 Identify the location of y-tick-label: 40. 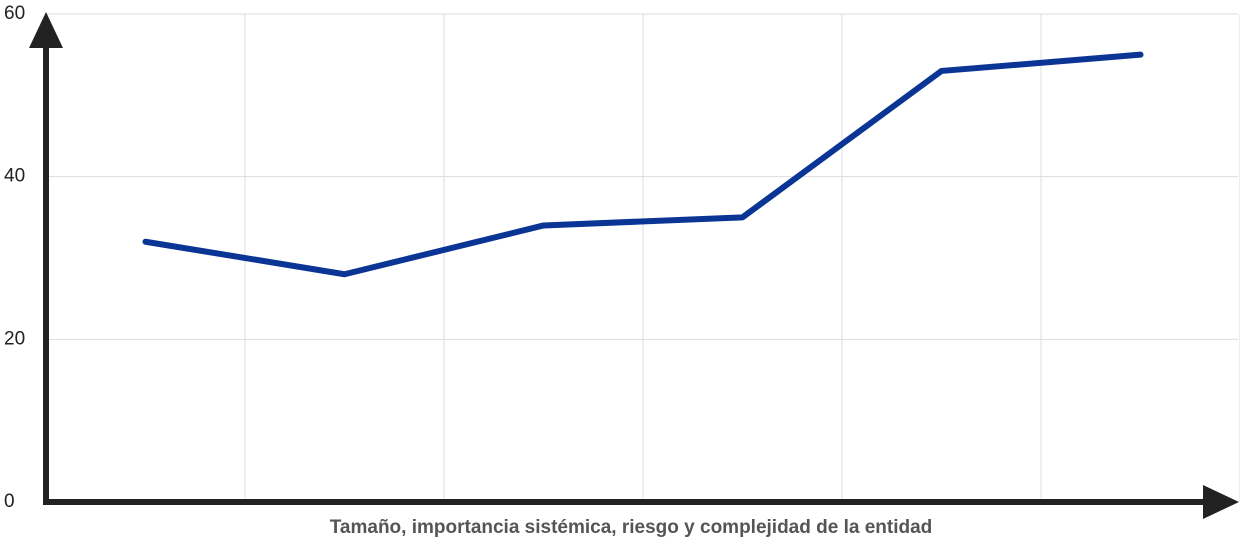
(14, 176).